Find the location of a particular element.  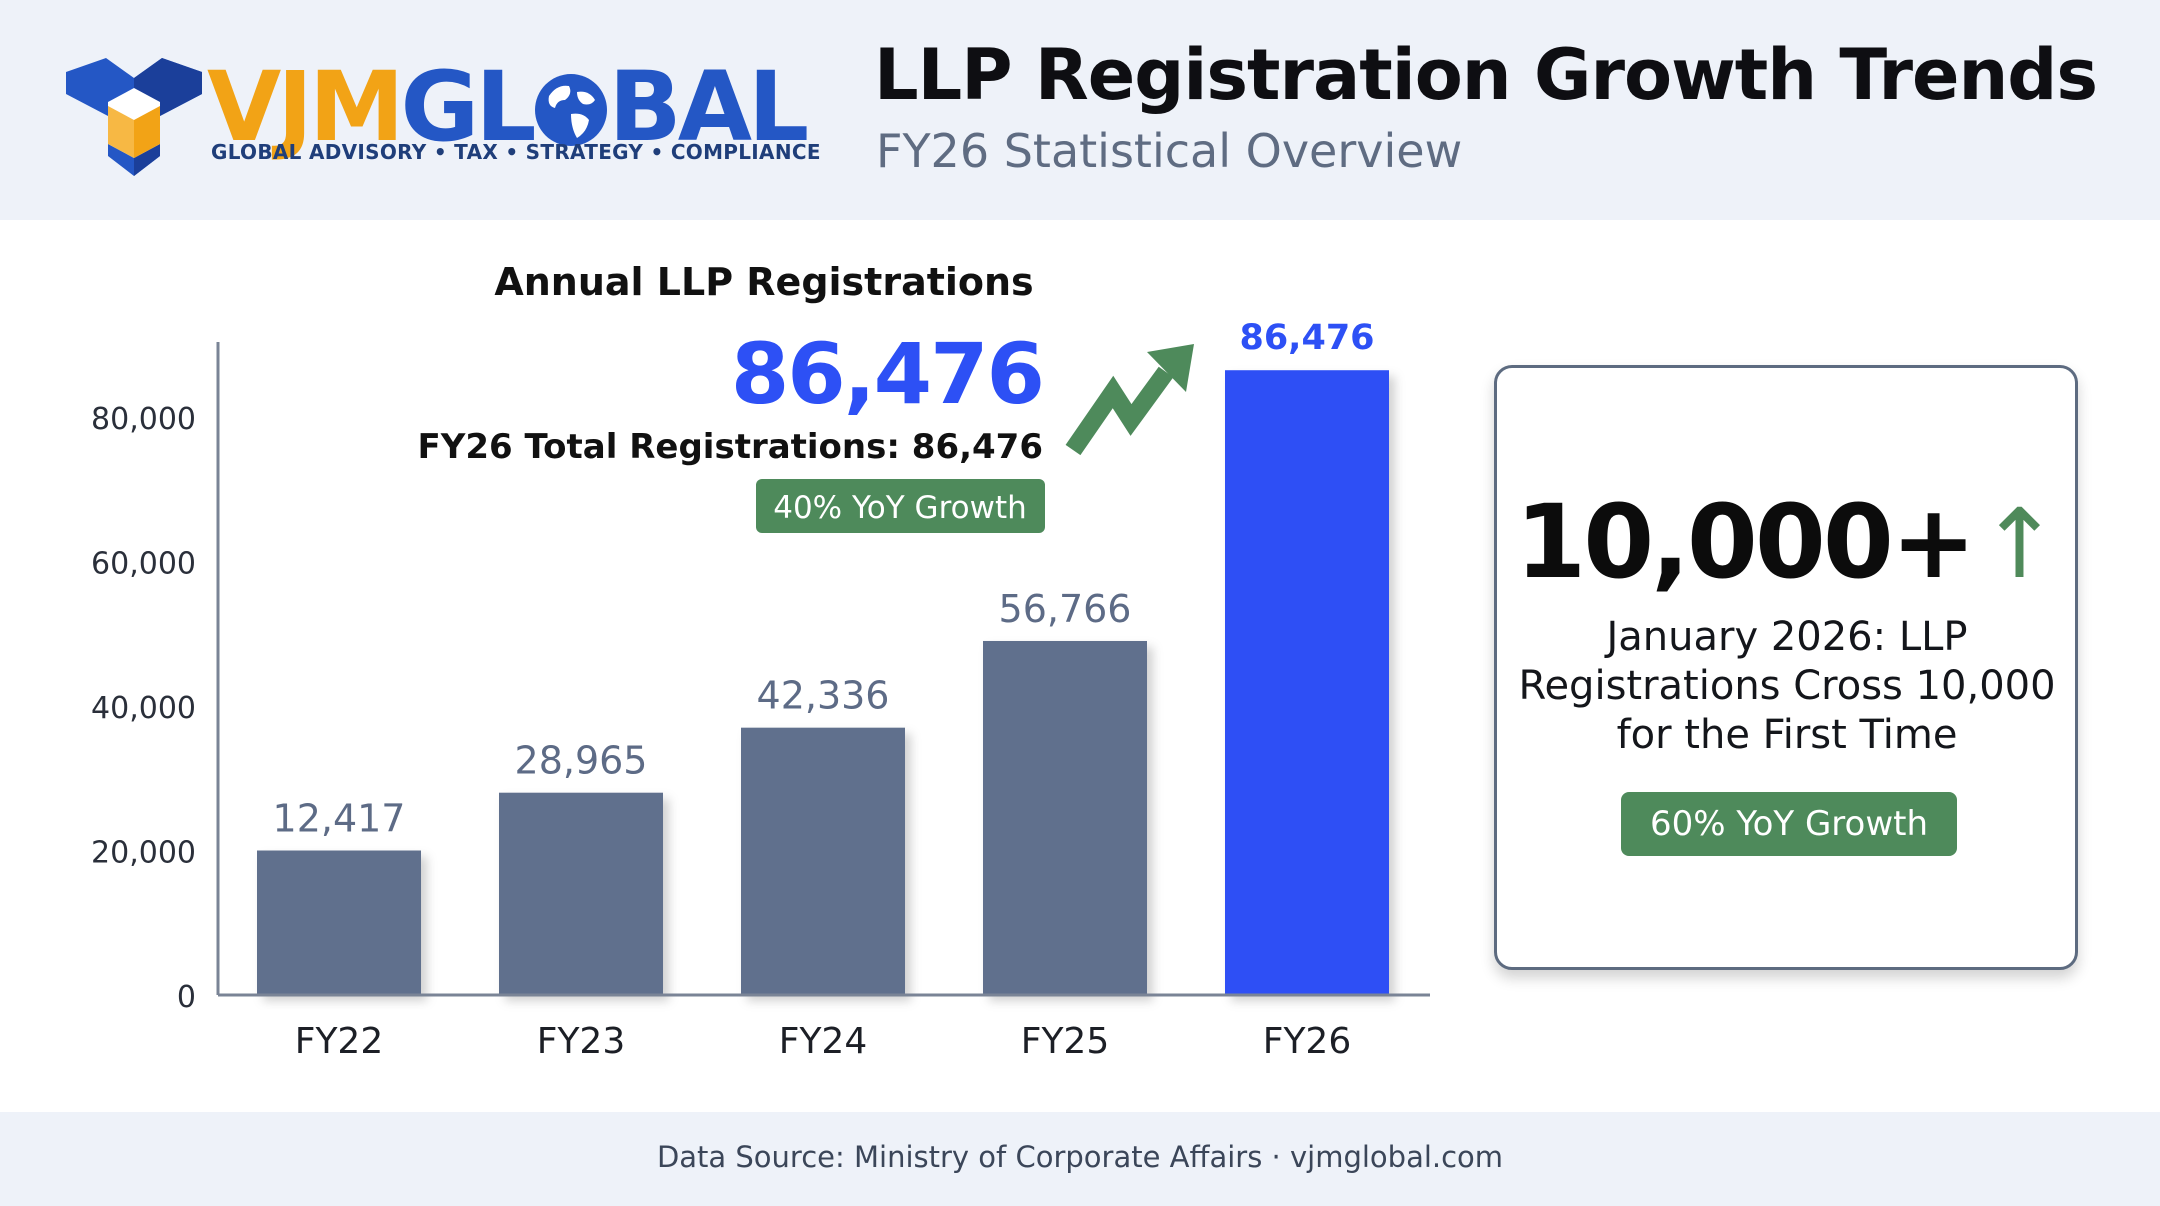

page-subtitle: FY26 Statistical Overview is located at coordinates (1169, 151).